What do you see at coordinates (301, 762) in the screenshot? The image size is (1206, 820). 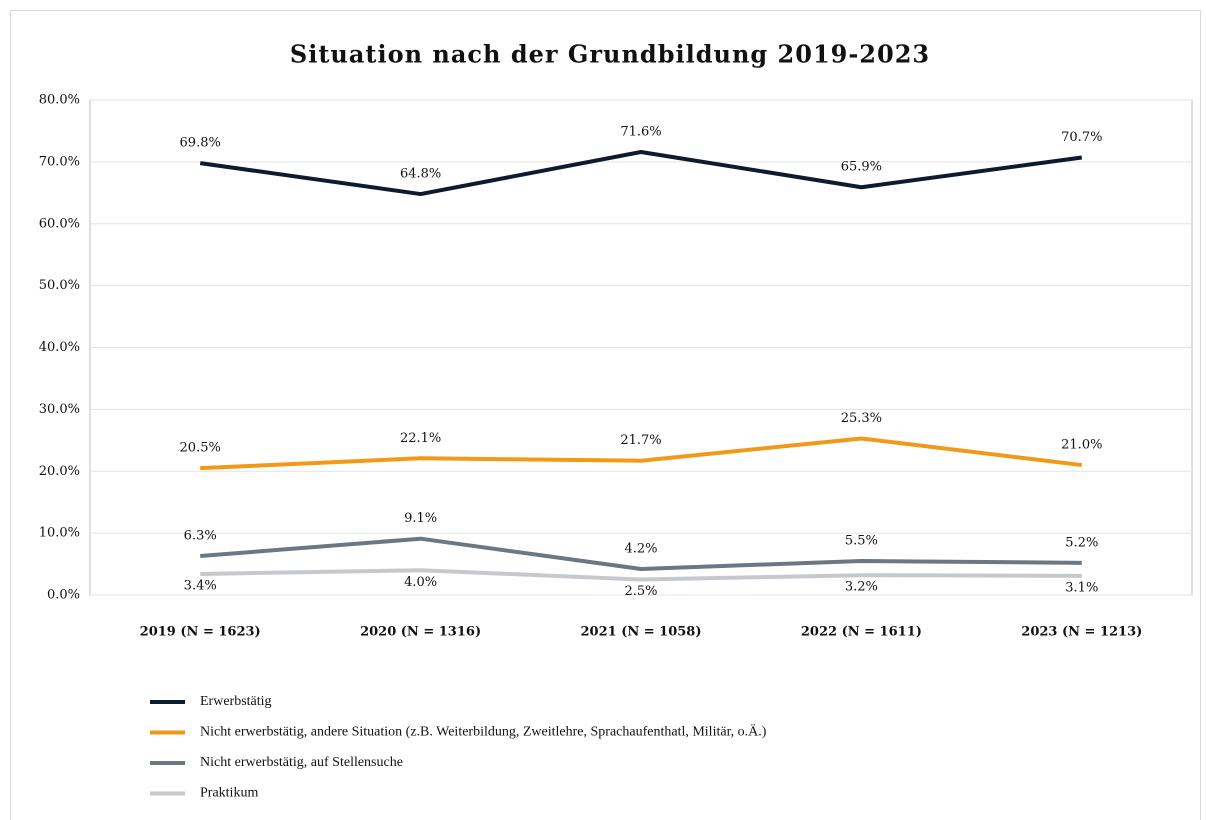 I see `legend-label: Nicht erwerbstätig, auf Stellensuche` at bounding box center [301, 762].